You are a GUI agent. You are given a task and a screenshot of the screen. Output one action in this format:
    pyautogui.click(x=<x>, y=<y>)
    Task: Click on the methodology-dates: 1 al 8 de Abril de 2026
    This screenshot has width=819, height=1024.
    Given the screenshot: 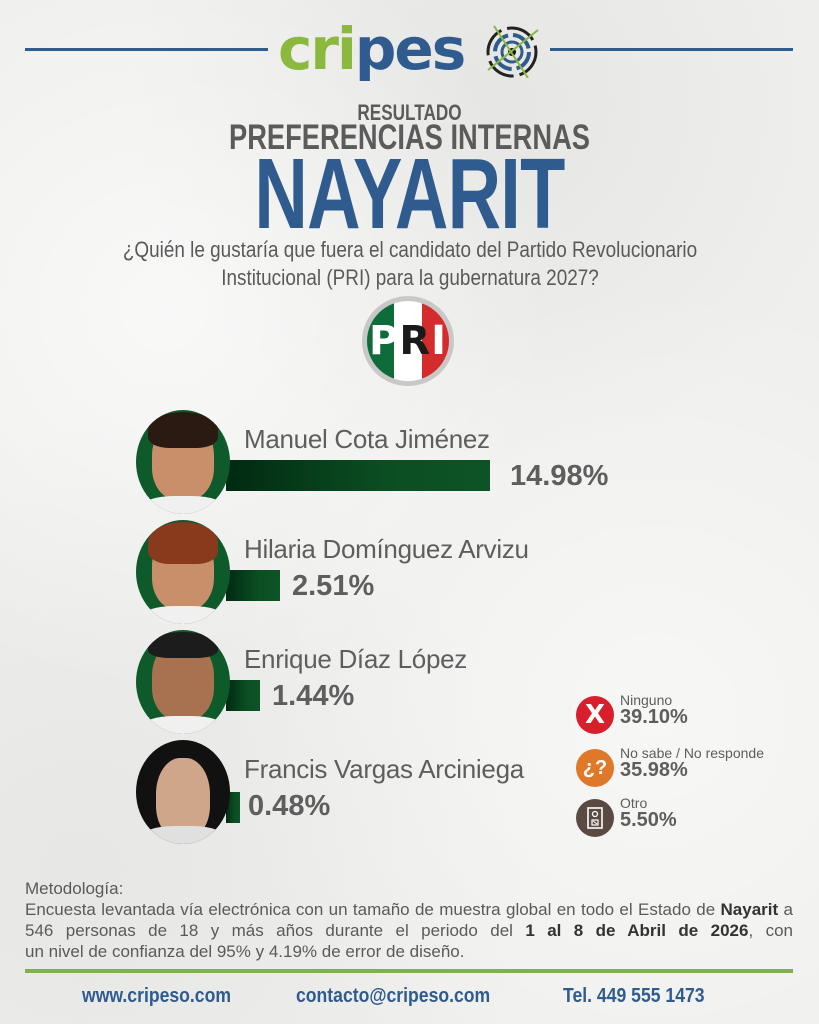 What is the action you would take?
    pyautogui.click(x=637, y=930)
    